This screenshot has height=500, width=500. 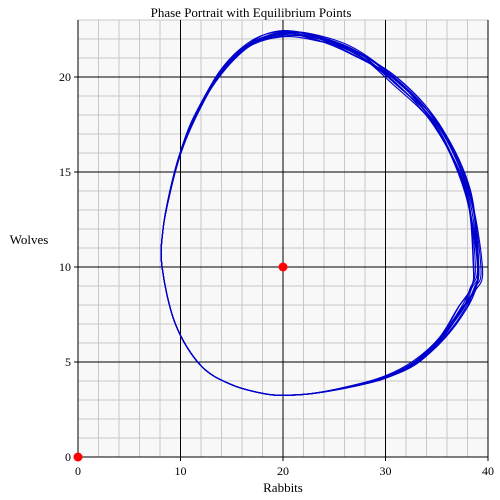 What do you see at coordinates (68, 362) in the screenshot?
I see `y-tick-label: 5` at bounding box center [68, 362].